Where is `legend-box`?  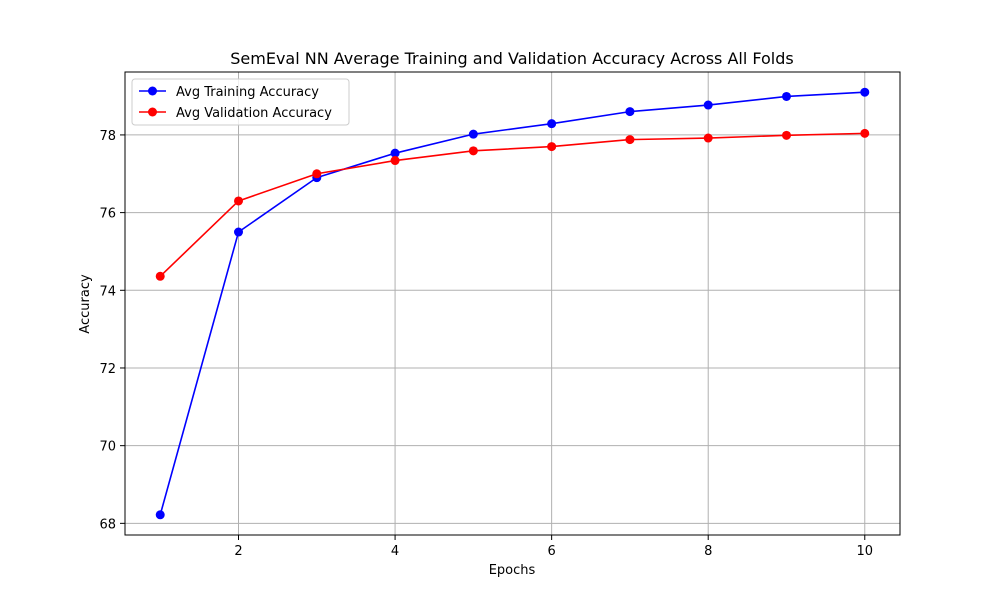 legend-box is located at coordinates (240, 102).